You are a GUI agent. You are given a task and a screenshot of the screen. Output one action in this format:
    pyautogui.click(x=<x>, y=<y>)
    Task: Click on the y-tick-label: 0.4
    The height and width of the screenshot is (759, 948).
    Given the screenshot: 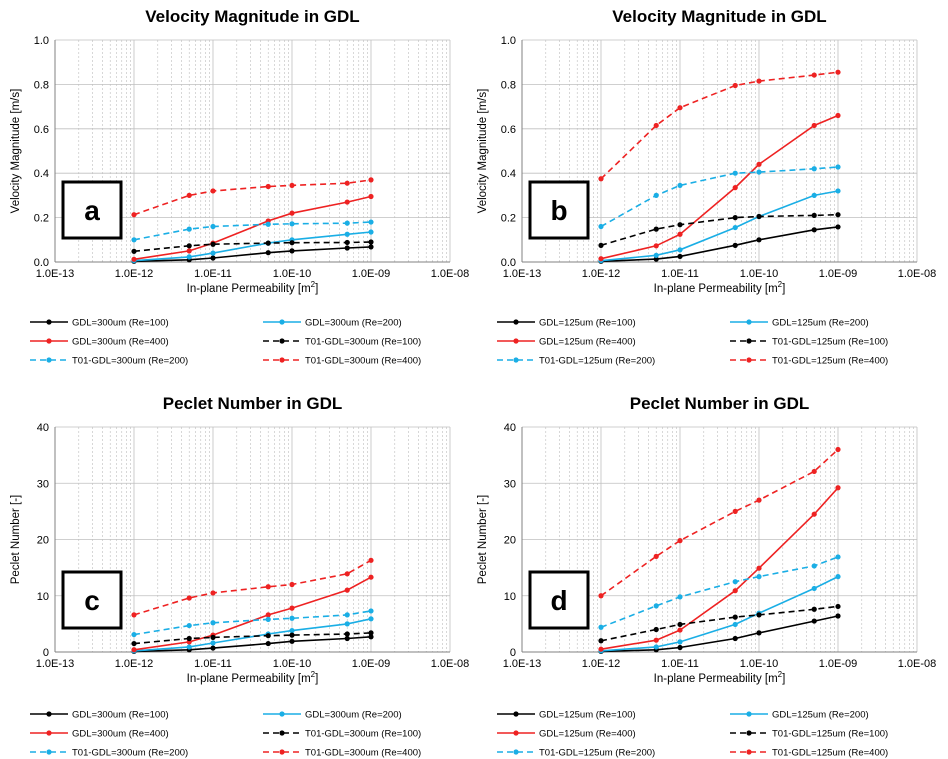 What is the action you would take?
    pyautogui.click(x=508, y=174)
    